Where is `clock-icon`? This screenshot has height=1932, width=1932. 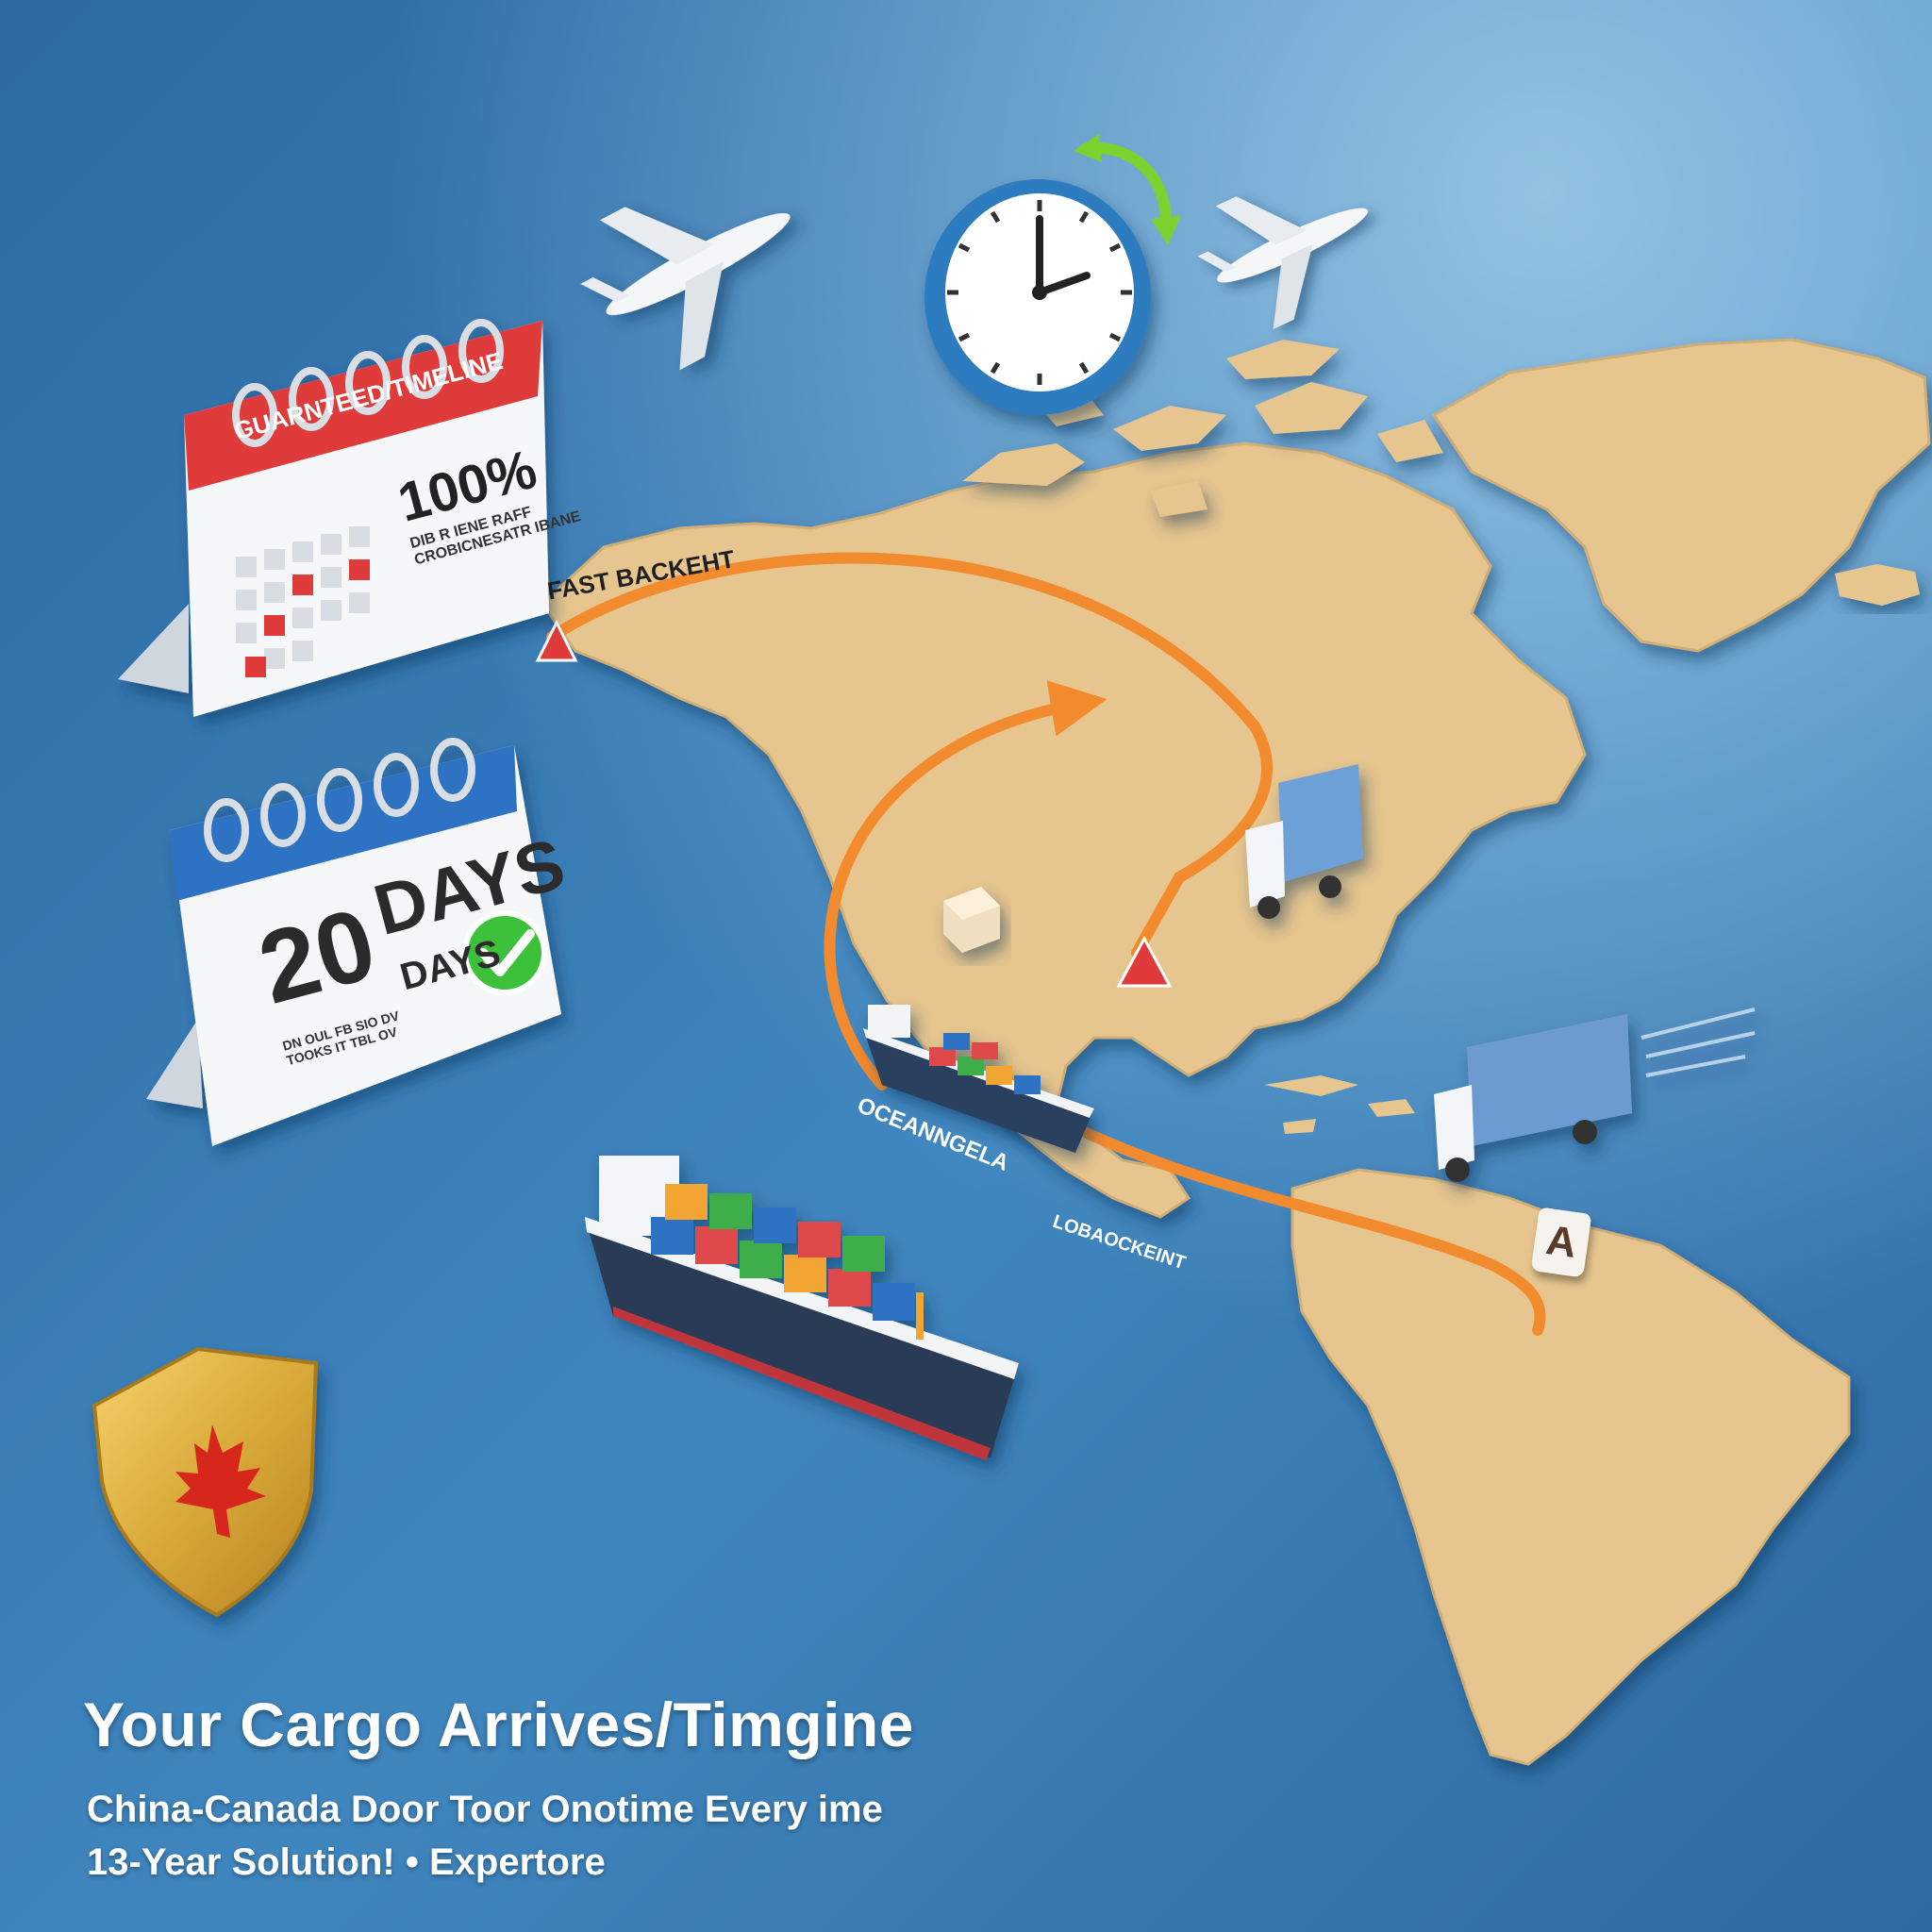 clock-icon is located at coordinates (1037, 297).